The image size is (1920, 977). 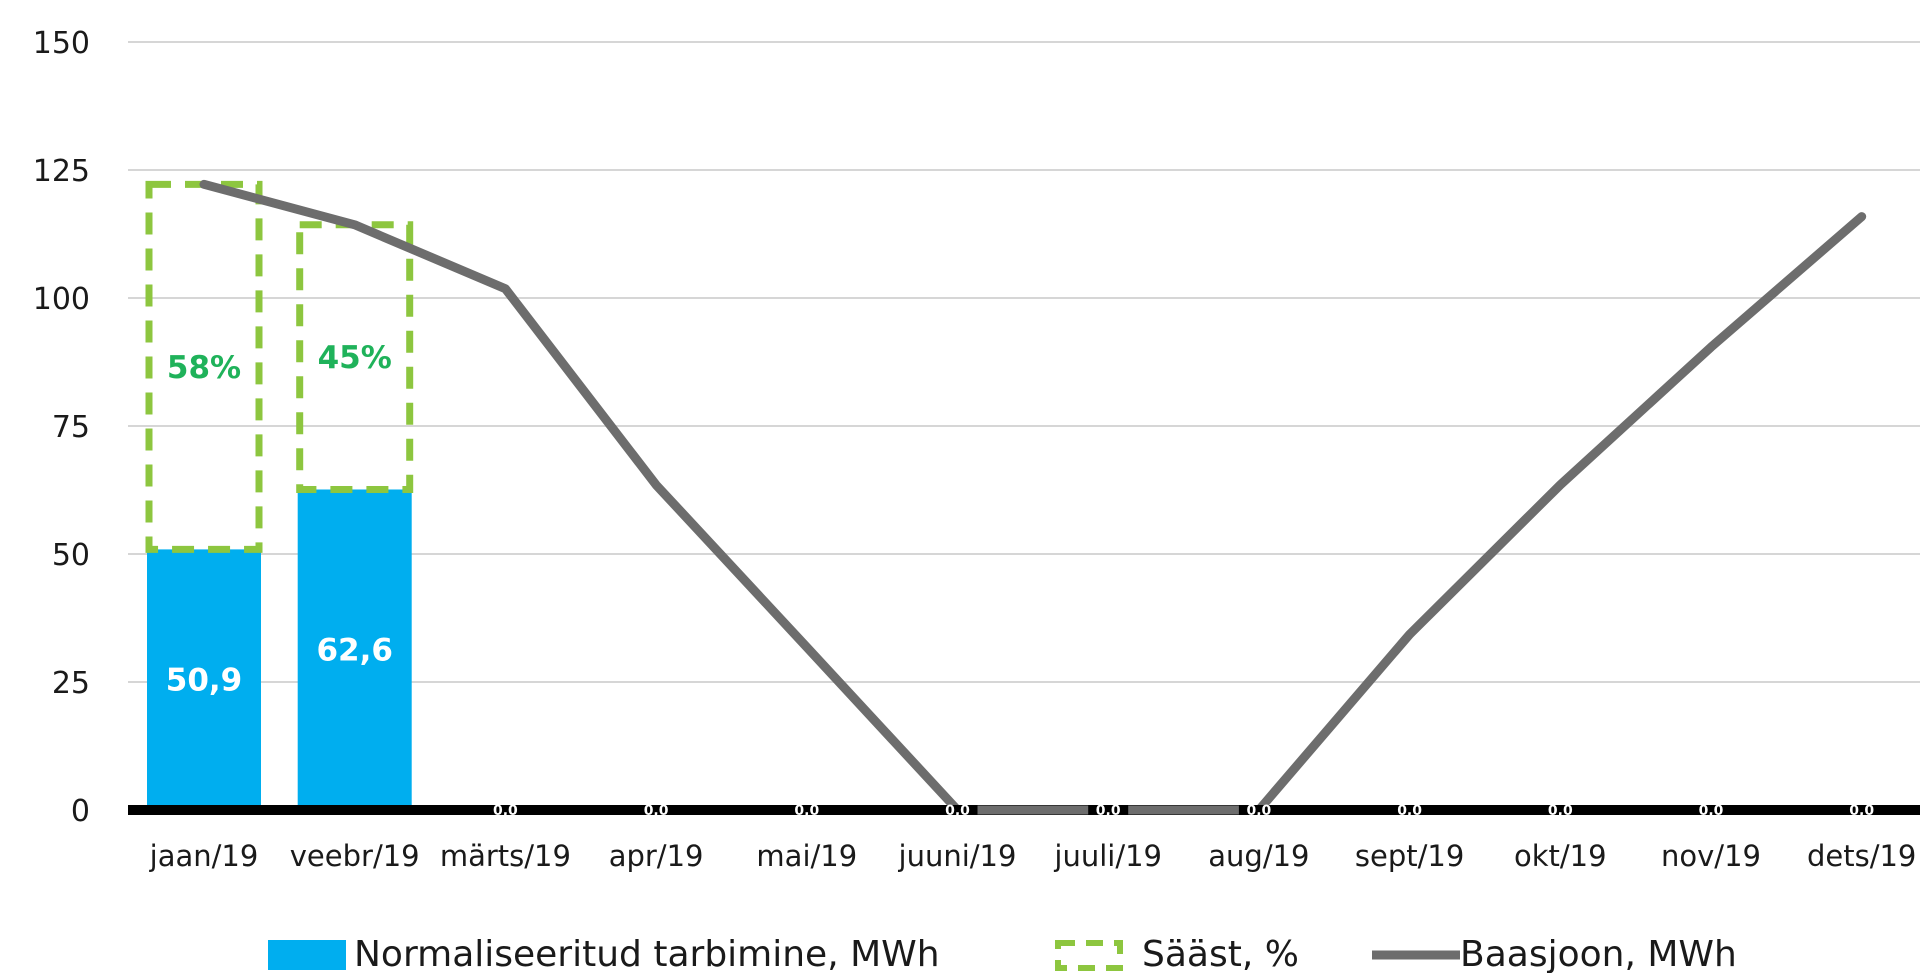 I want to click on x-tick-label: aug/19, so click(x=1258, y=856).